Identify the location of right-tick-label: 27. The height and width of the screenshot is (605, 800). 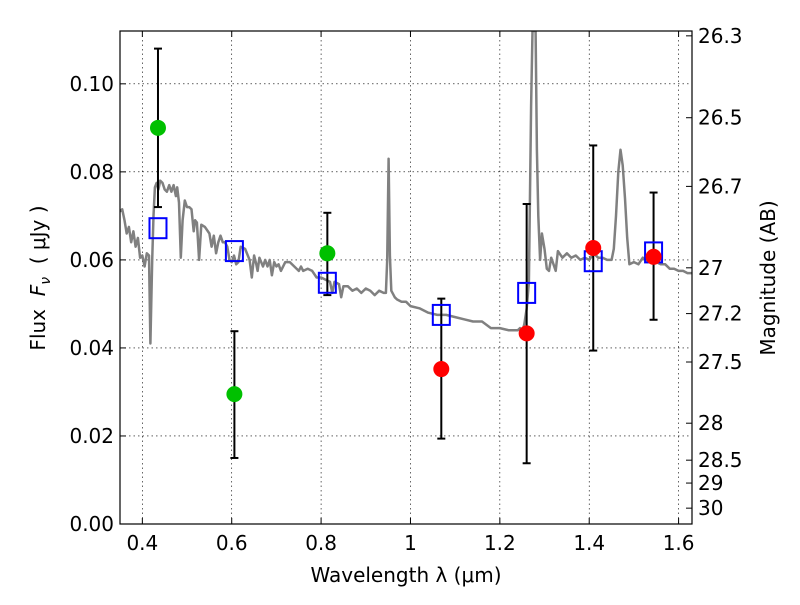
(710, 268).